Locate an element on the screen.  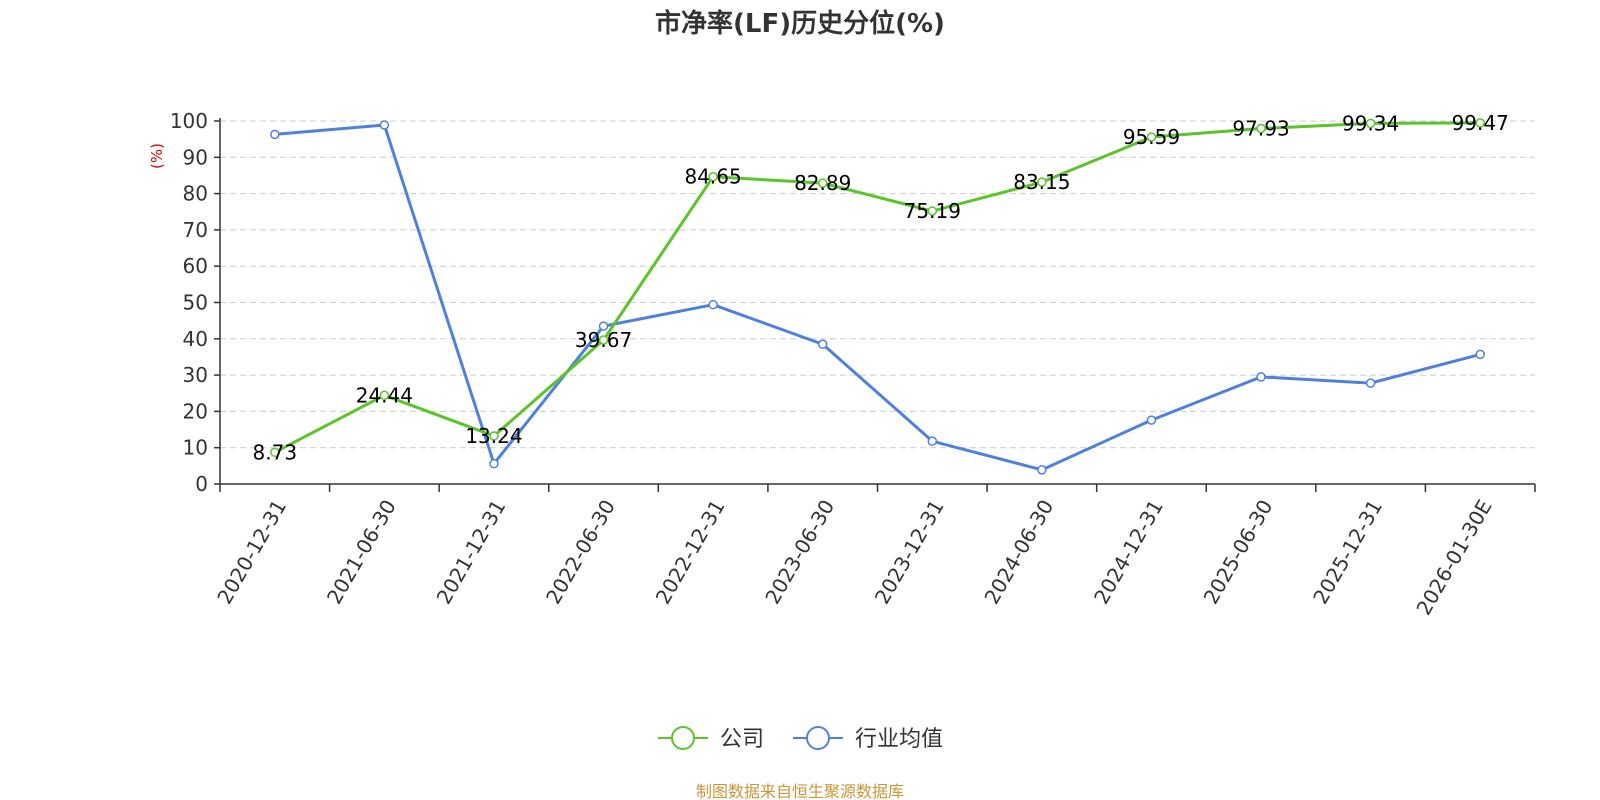
x-tick-label: 2023-12-31 is located at coordinates (909, 552).